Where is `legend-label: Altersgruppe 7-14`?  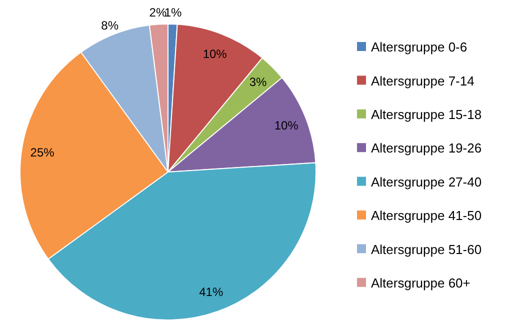
legend-label: Altersgruppe 7-14 is located at coordinates (422, 80).